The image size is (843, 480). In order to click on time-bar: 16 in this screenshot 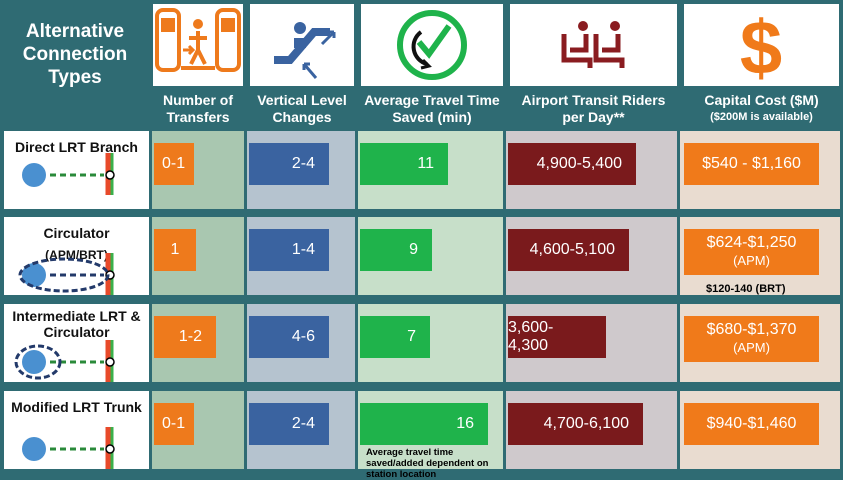, I will do `click(424, 424)`.